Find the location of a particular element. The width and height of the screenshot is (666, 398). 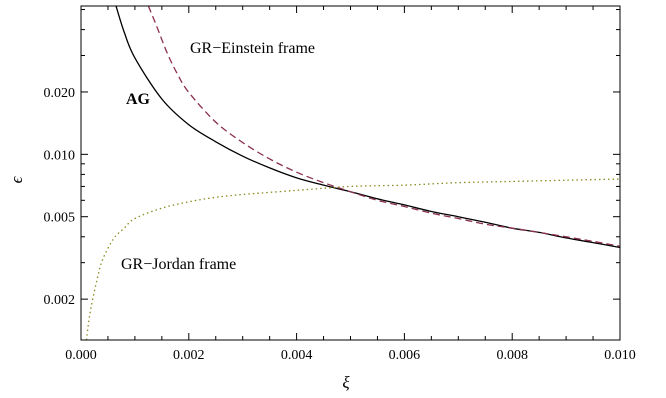

y-tick-label: 0.002 is located at coordinates (60, 300).